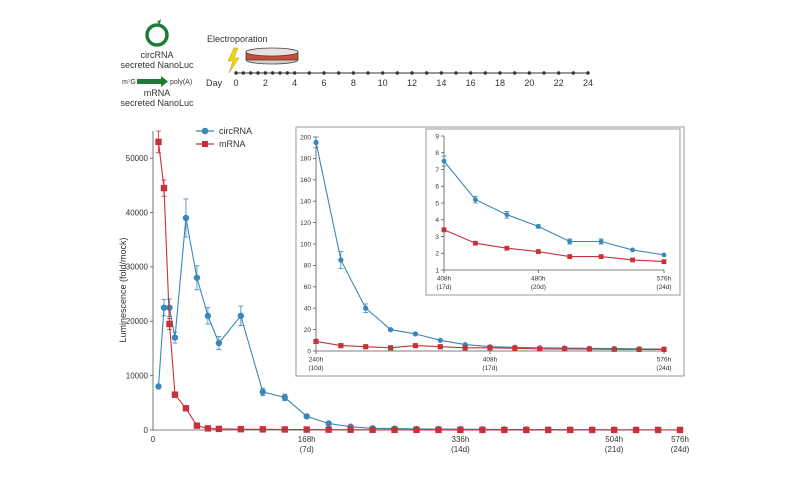 This screenshot has width=800, height=480. I want to click on y-axis-title: Luminescence (fold/mock), so click(123, 289).